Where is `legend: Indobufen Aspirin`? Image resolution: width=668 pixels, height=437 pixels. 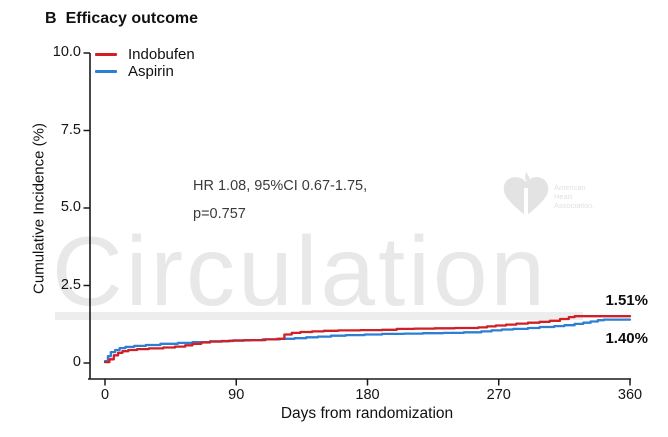
legend: Indobufen Aspirin is located at coordinates (145, 63).